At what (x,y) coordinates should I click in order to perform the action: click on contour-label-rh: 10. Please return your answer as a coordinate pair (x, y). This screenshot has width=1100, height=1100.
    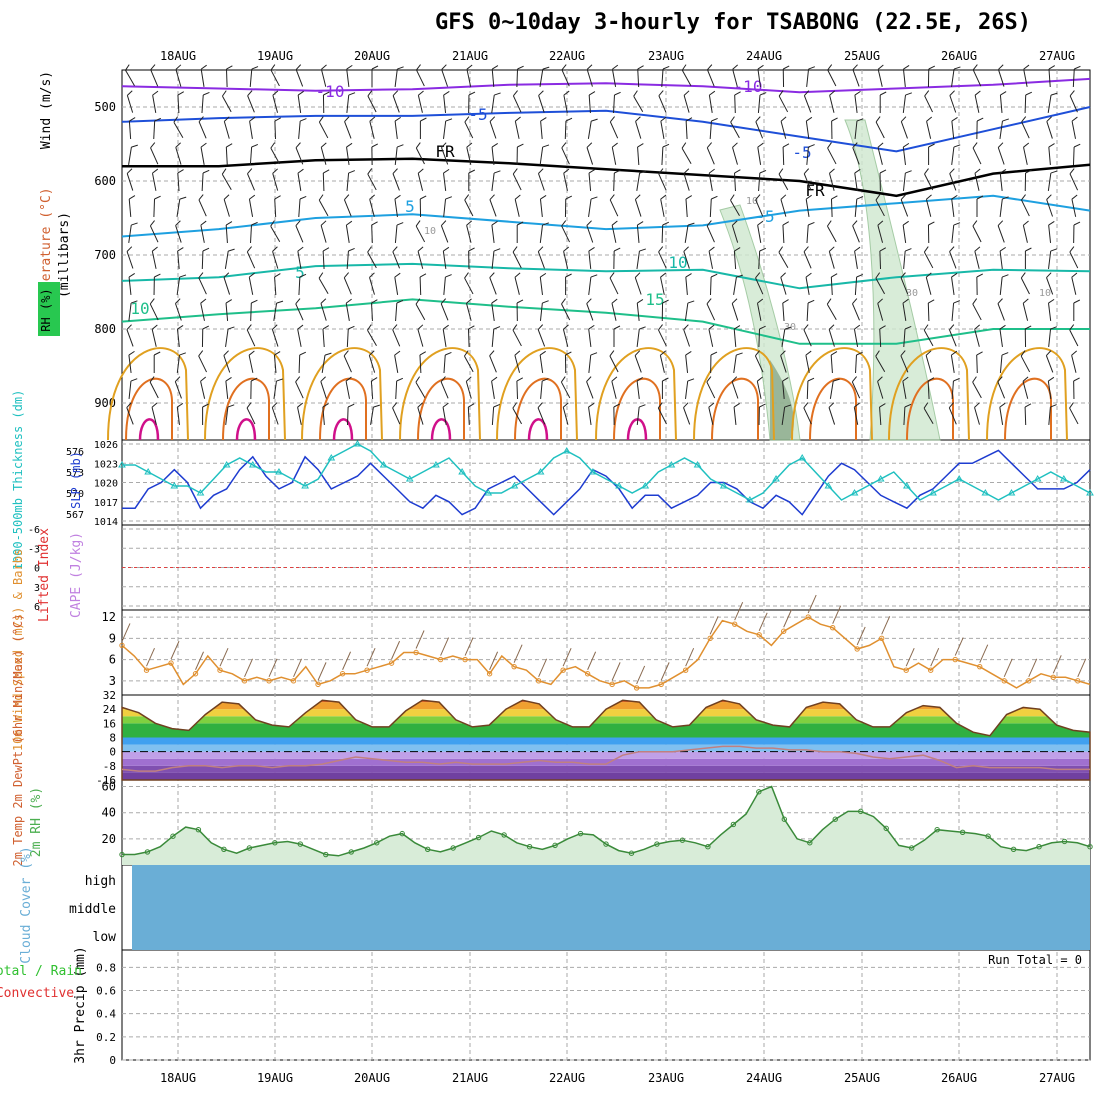
    Looking at the image, I should click on (430, 231).